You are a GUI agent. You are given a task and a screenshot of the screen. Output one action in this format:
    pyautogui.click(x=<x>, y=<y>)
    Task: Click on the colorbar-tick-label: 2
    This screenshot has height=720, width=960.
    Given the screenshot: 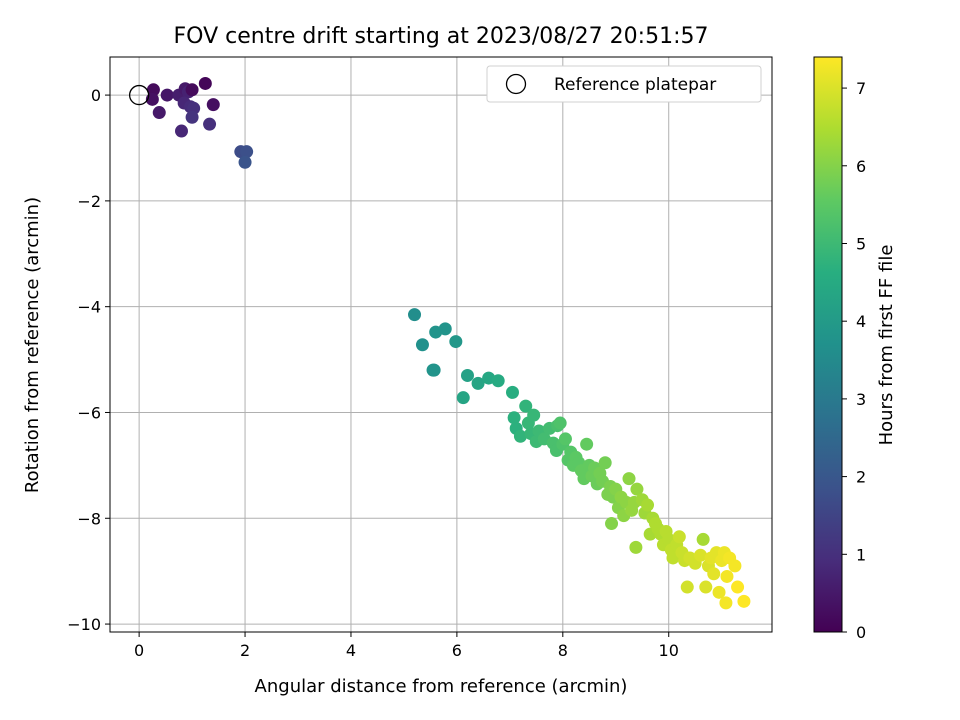 What is the action you would take?
    pyautogui.click(x=861, y=477)
    